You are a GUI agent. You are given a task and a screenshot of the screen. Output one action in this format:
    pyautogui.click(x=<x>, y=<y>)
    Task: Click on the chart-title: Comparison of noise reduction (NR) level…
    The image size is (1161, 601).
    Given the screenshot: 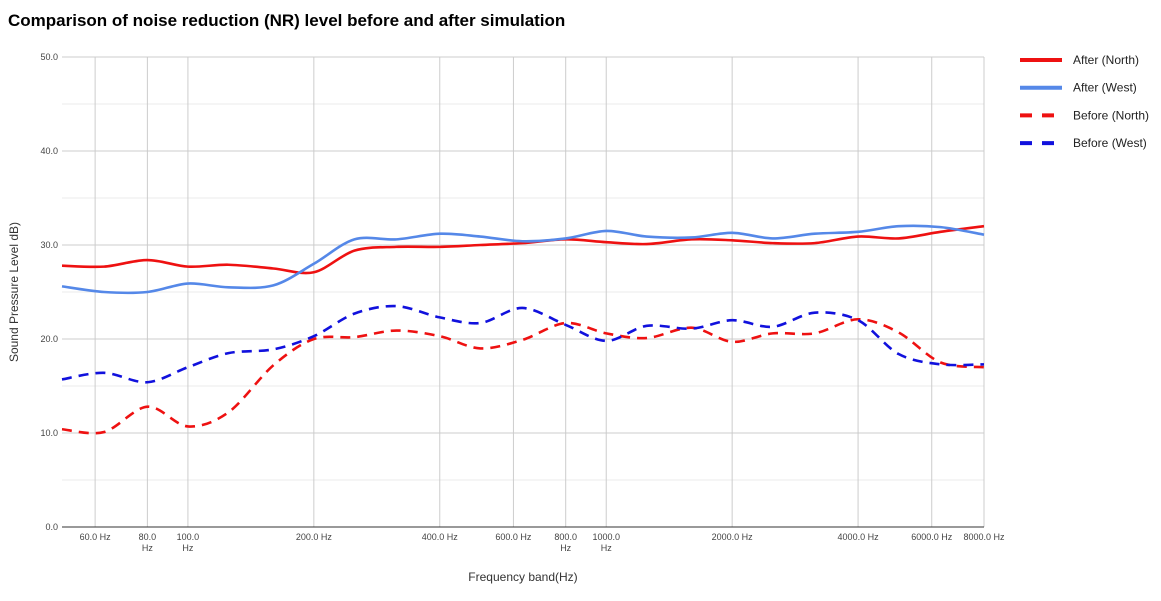 What is the action you would take?
    pyautogui.click(x=287, y=20)
    